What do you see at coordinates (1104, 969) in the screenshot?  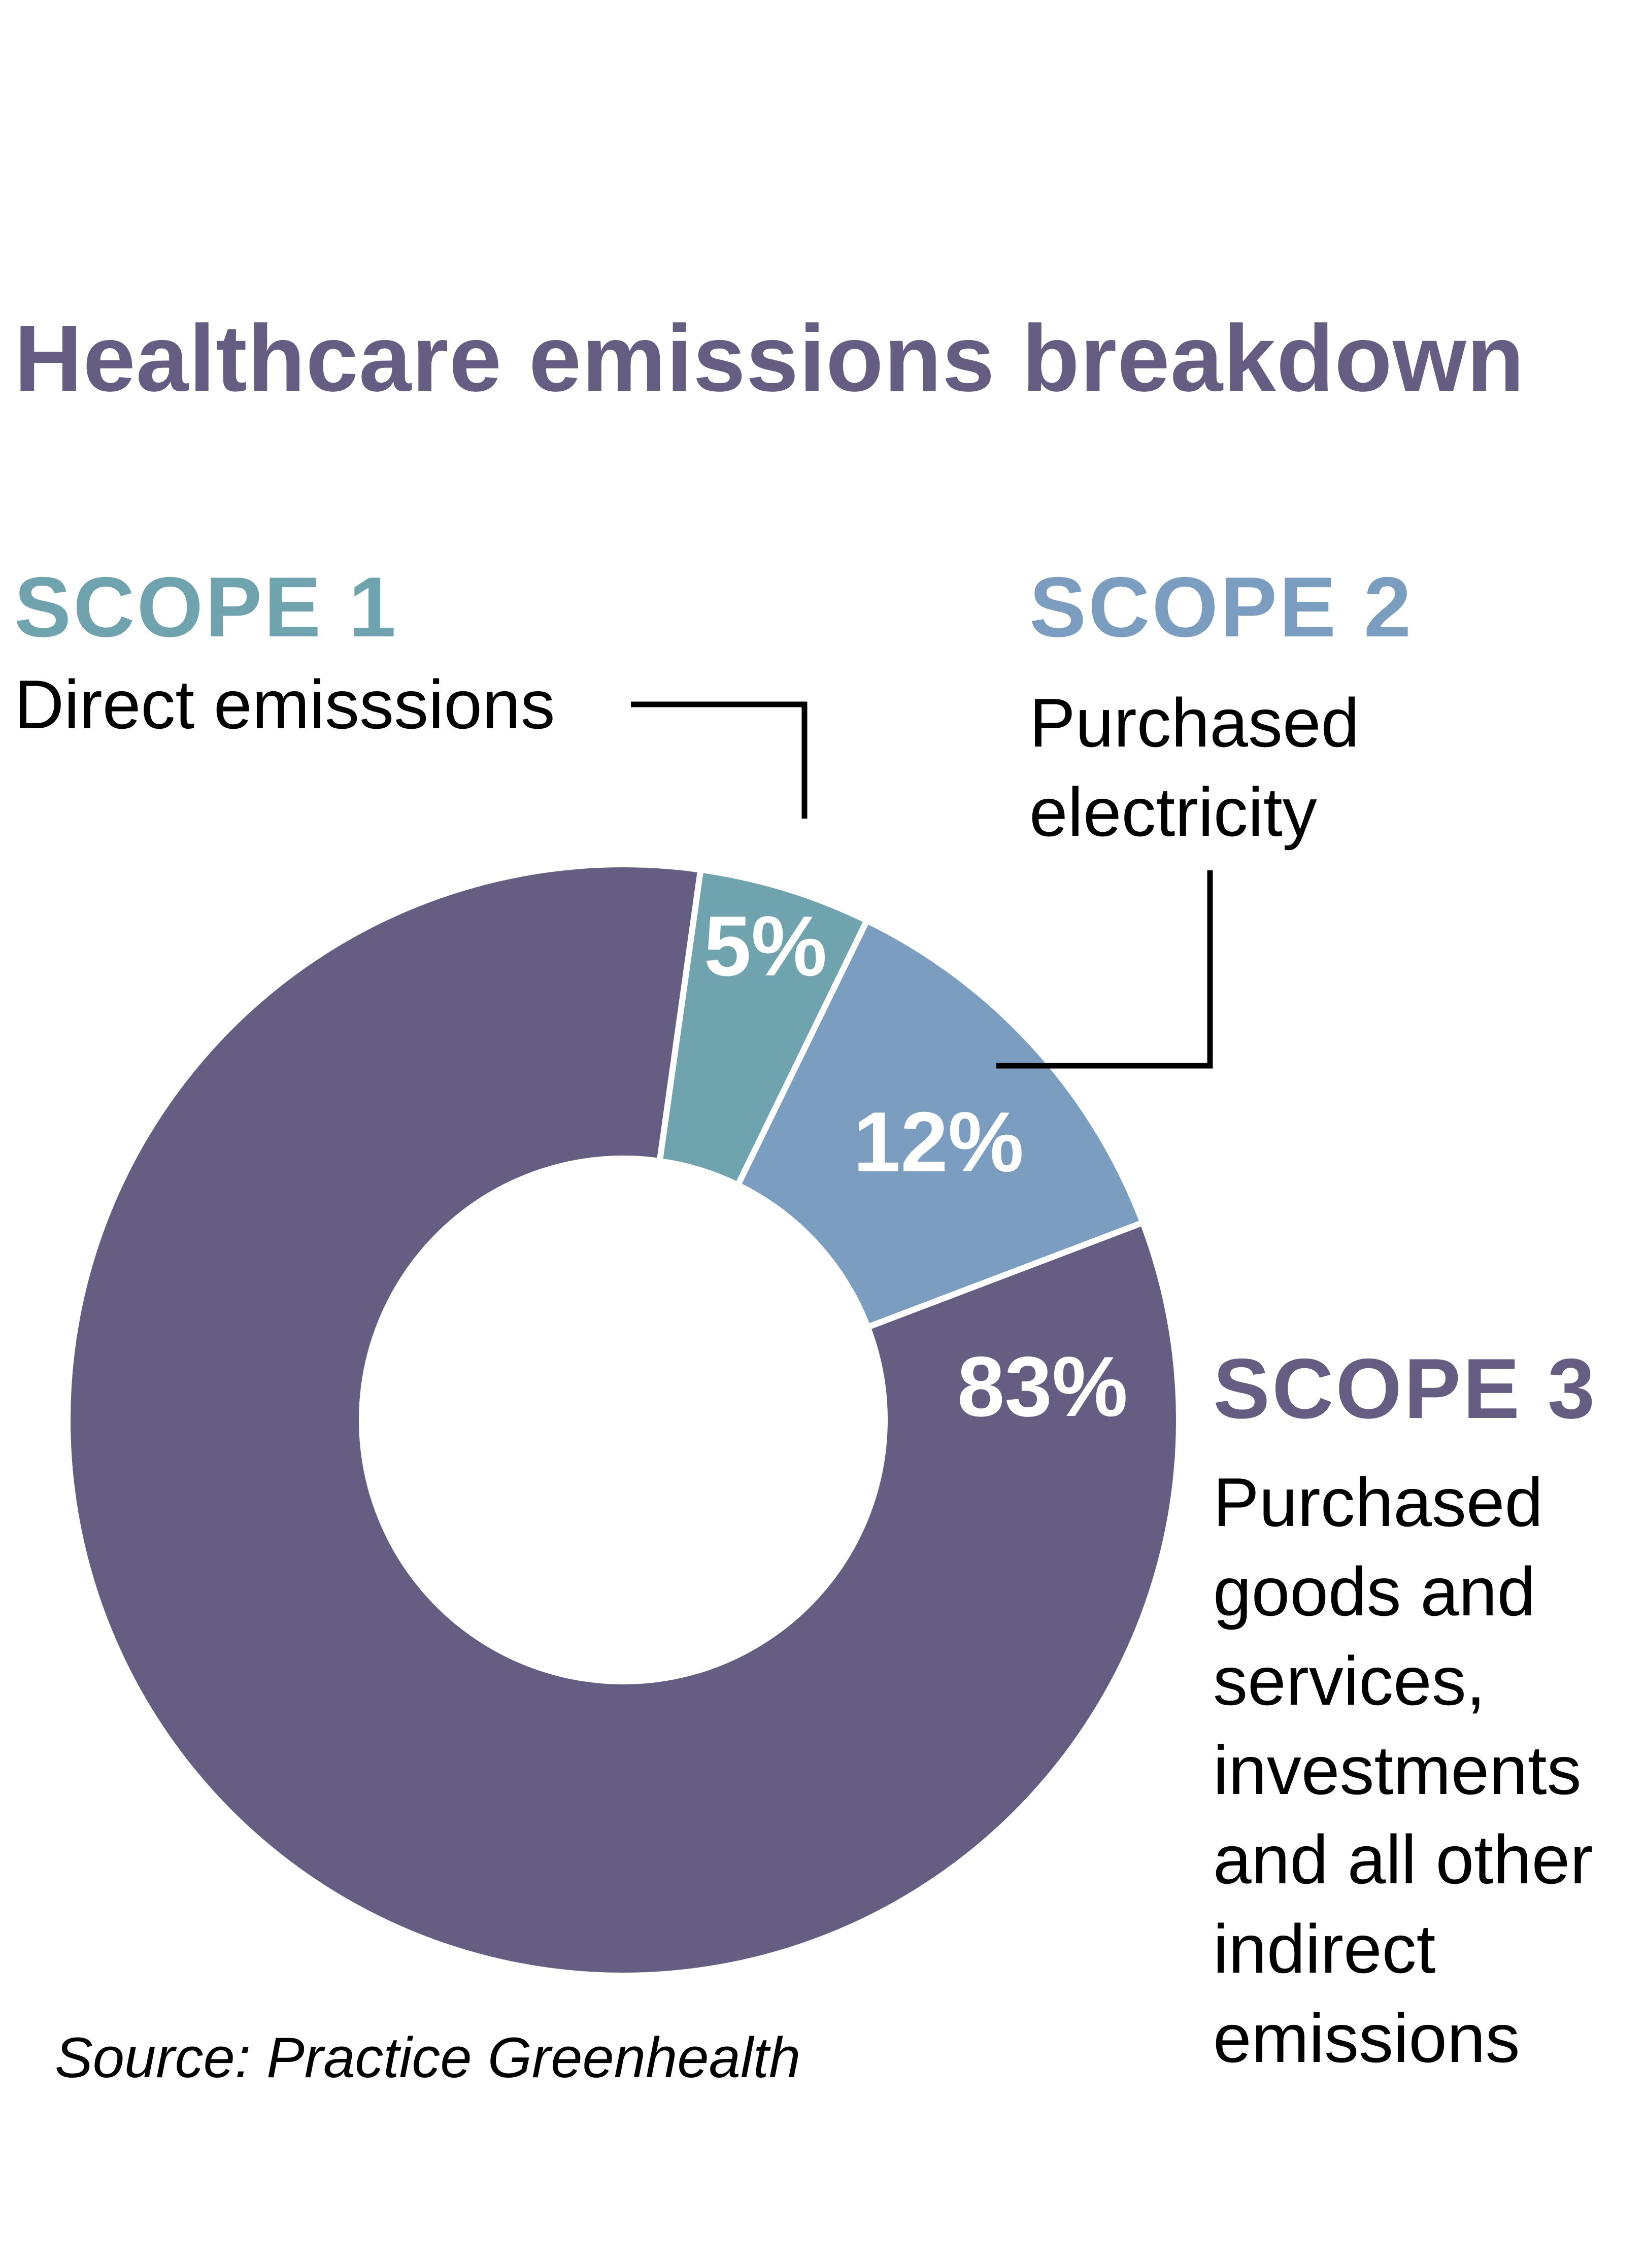 I see `scope-2-leader-line` at bounding box center [1104, 969].